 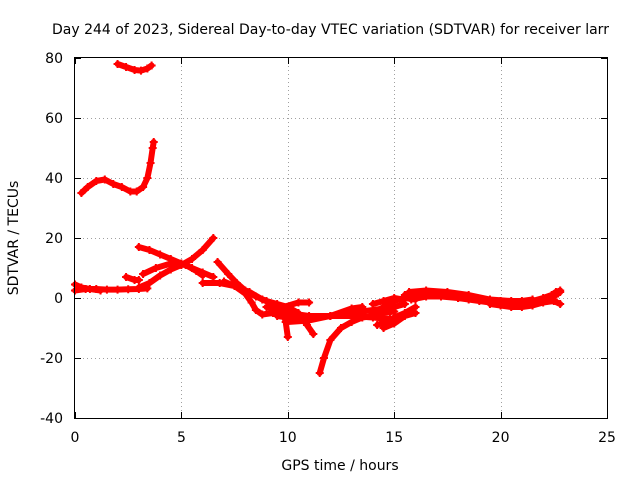 What do you see at coordinates (288, 438) in the screenshot?
I see `x-tick-label: 10` at bounding box center [288, 438].